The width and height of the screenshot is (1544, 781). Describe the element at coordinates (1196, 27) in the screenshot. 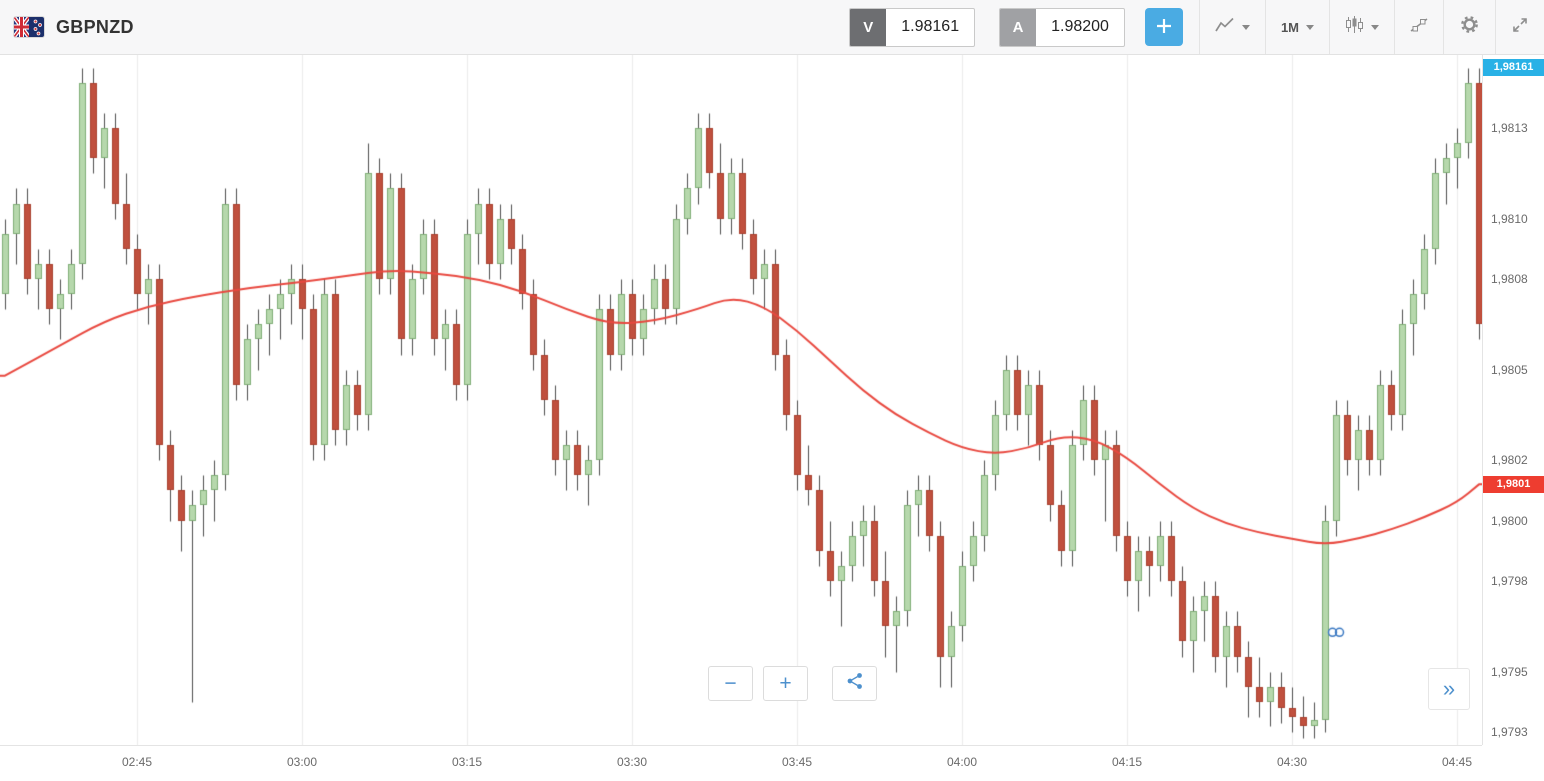

I see `header-controls: V 1.98161 A 1.98200` at that location.